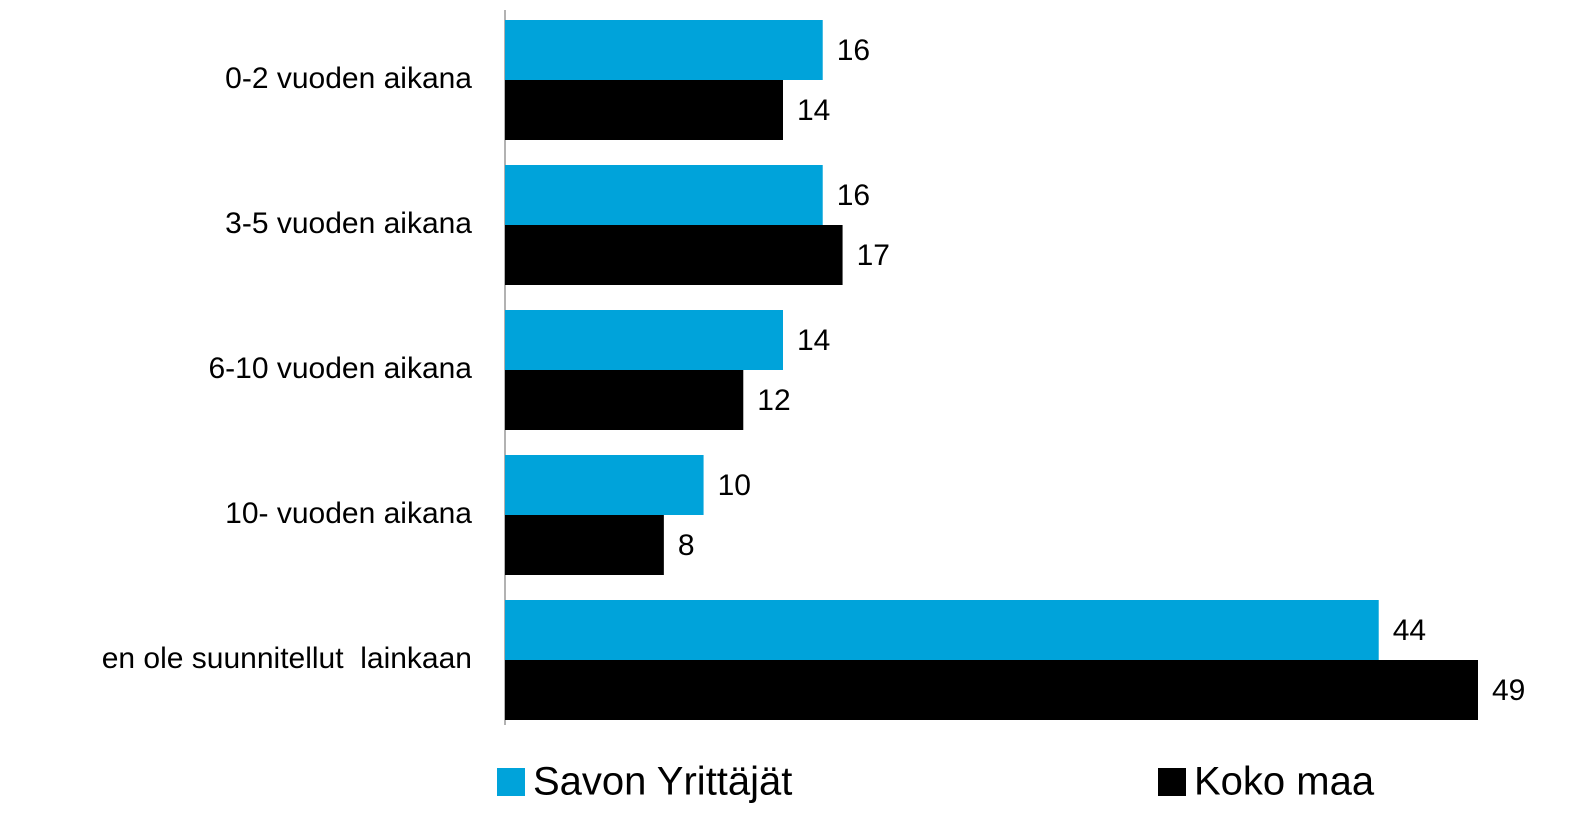  What do you see at coordinates (662, 782) in the screenshot?
I see `legend-label: Savon Yrittäjät` at bounding box center [662, 782].